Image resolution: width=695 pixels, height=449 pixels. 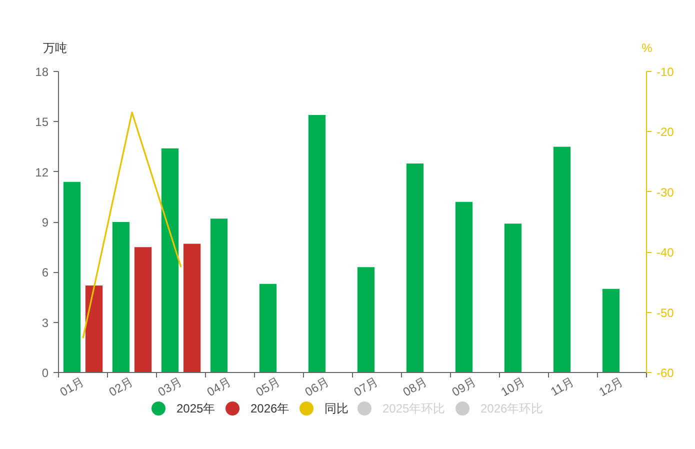 I want to click on y2-tick-label: -20, so click(x=665, y=132).